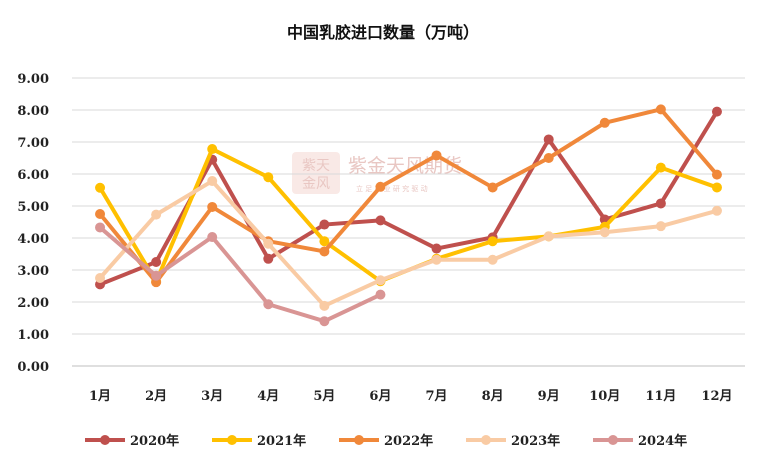 Image resolution: width=767 pixels, height=473 pixels. Describe the element at coordinates (535, 441) in the screenshot. I see `legend-label: 2023年` at that location.